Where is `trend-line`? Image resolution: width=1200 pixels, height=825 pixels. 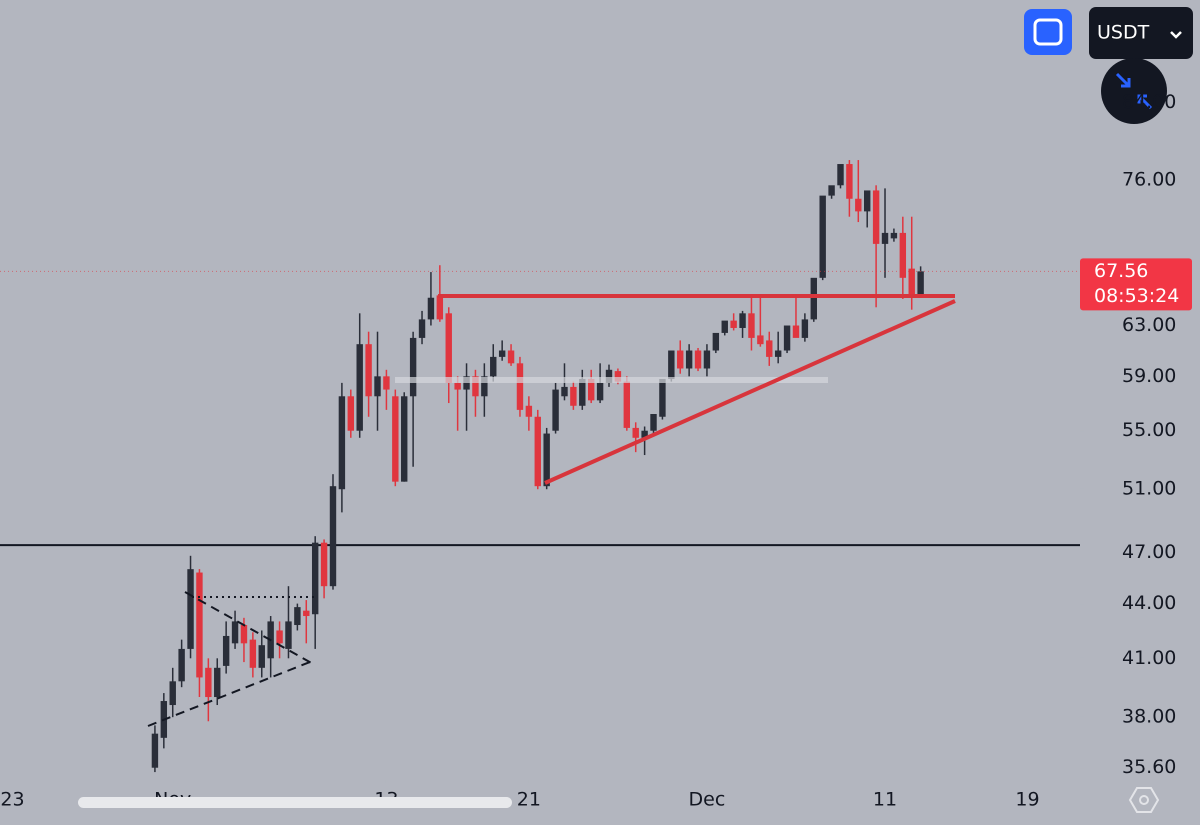
trend-line is located at coordinates (750, 392).